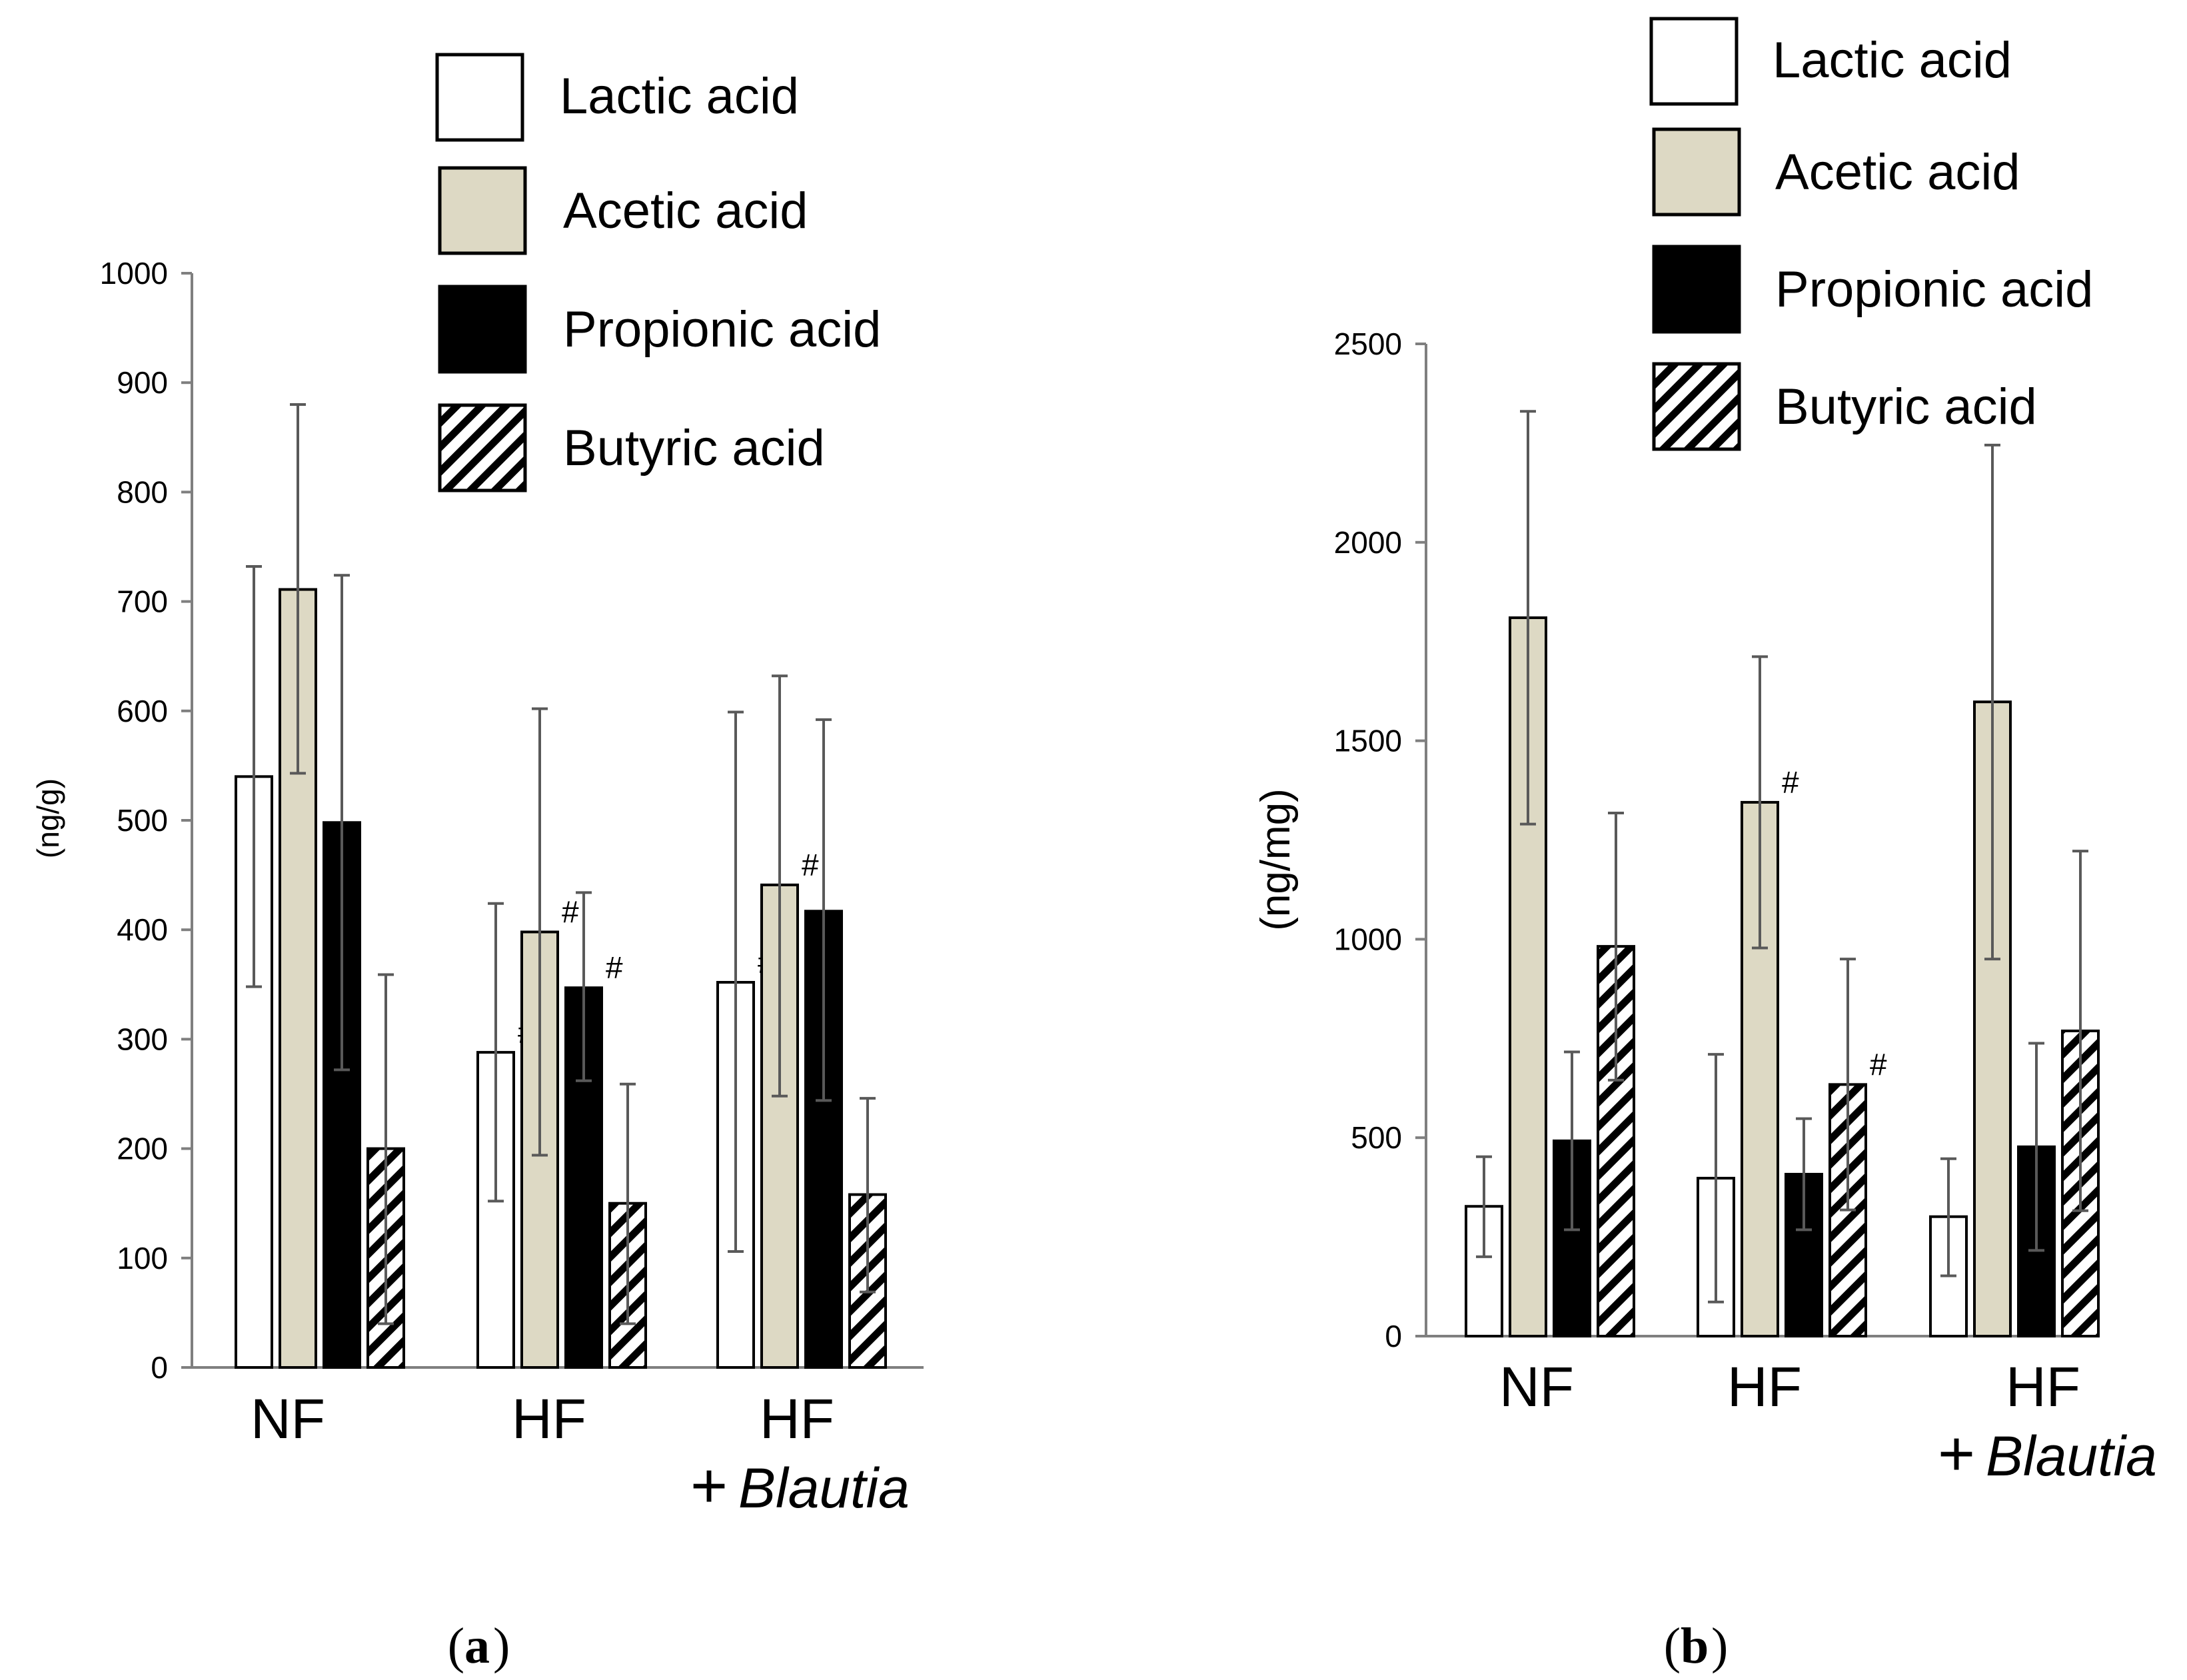  I want to click on bar-lactic, so click(254, 1072).